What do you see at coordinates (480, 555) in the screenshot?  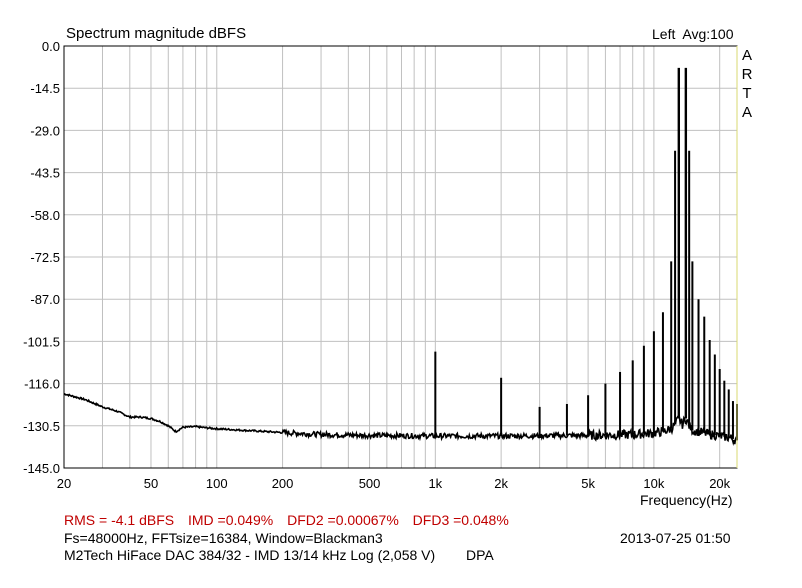 I see `measurement-tag: DPA` at bounding box center [480, 555].